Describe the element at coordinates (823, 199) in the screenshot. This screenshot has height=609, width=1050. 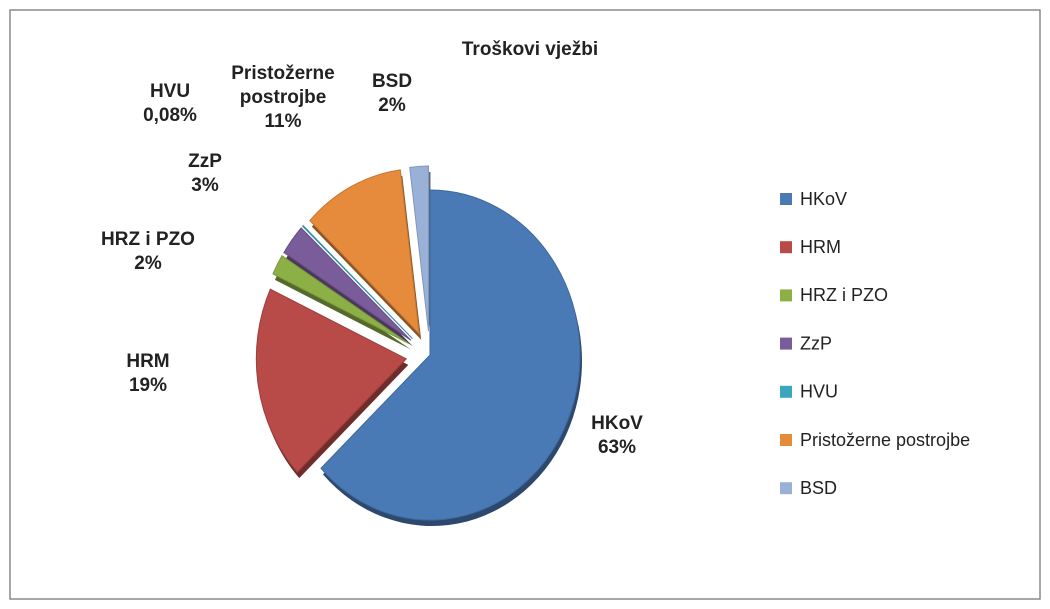
I see `legend-label: HKoV` at that location.